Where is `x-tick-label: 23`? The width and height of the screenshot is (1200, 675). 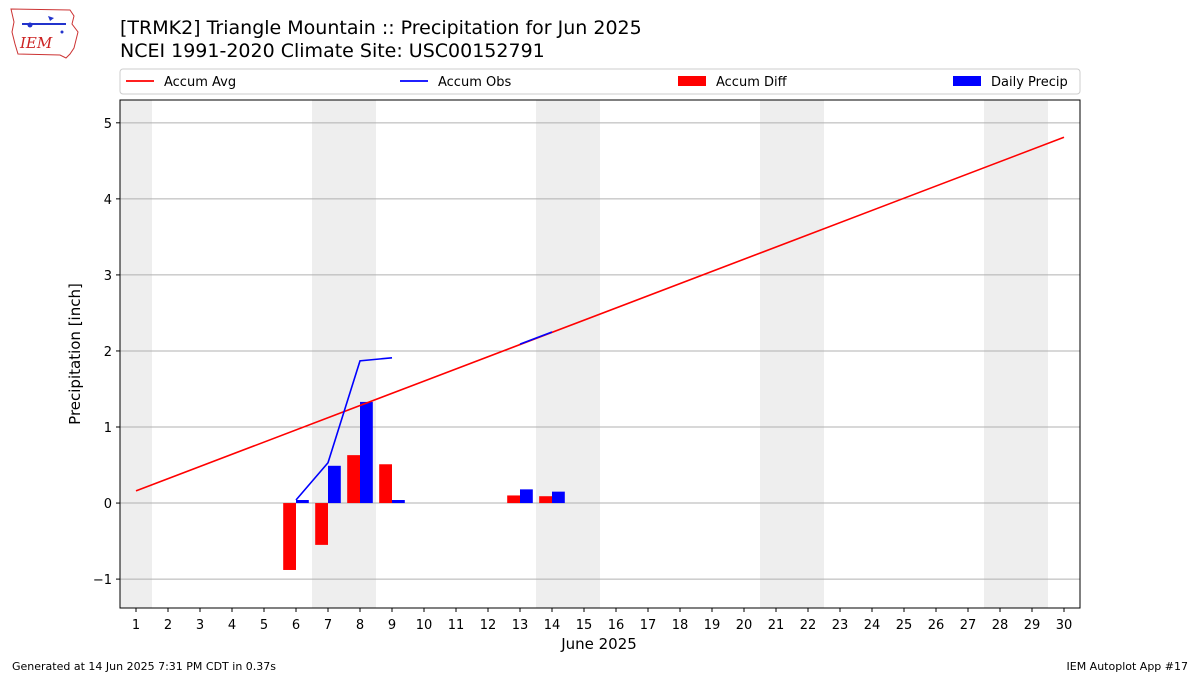
x-tick-label: 23 is located at coordinates (840, 625).